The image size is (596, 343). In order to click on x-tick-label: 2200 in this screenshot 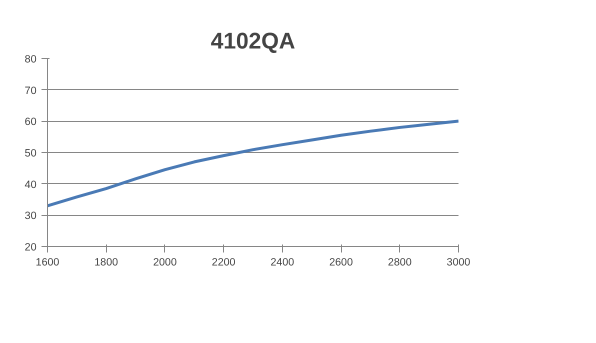, I will do `click(224, 262)`.